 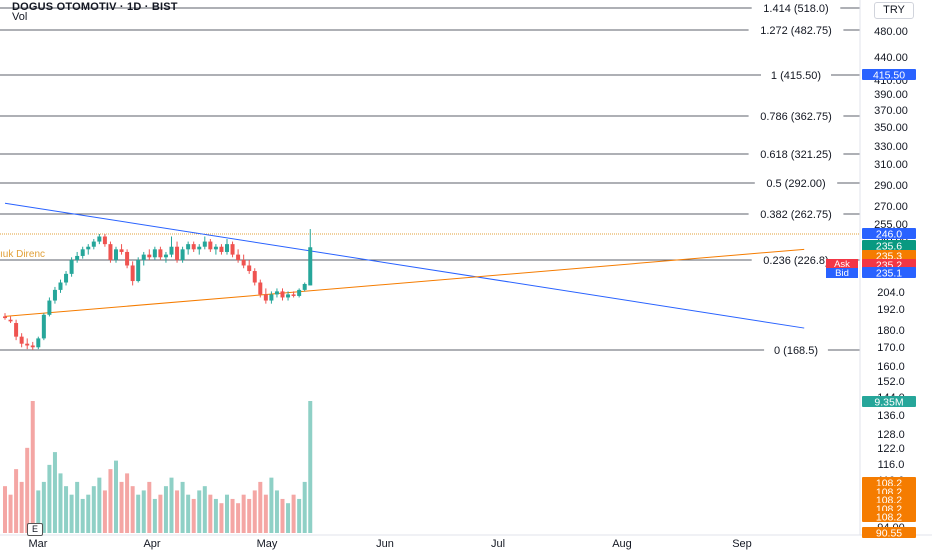 What do you see at coordinates (95, 7) in the screenshot?
I see `symbol-title: DOGUS OTOMOTIV · 1D · BIST` at bounding box center [95, 7].